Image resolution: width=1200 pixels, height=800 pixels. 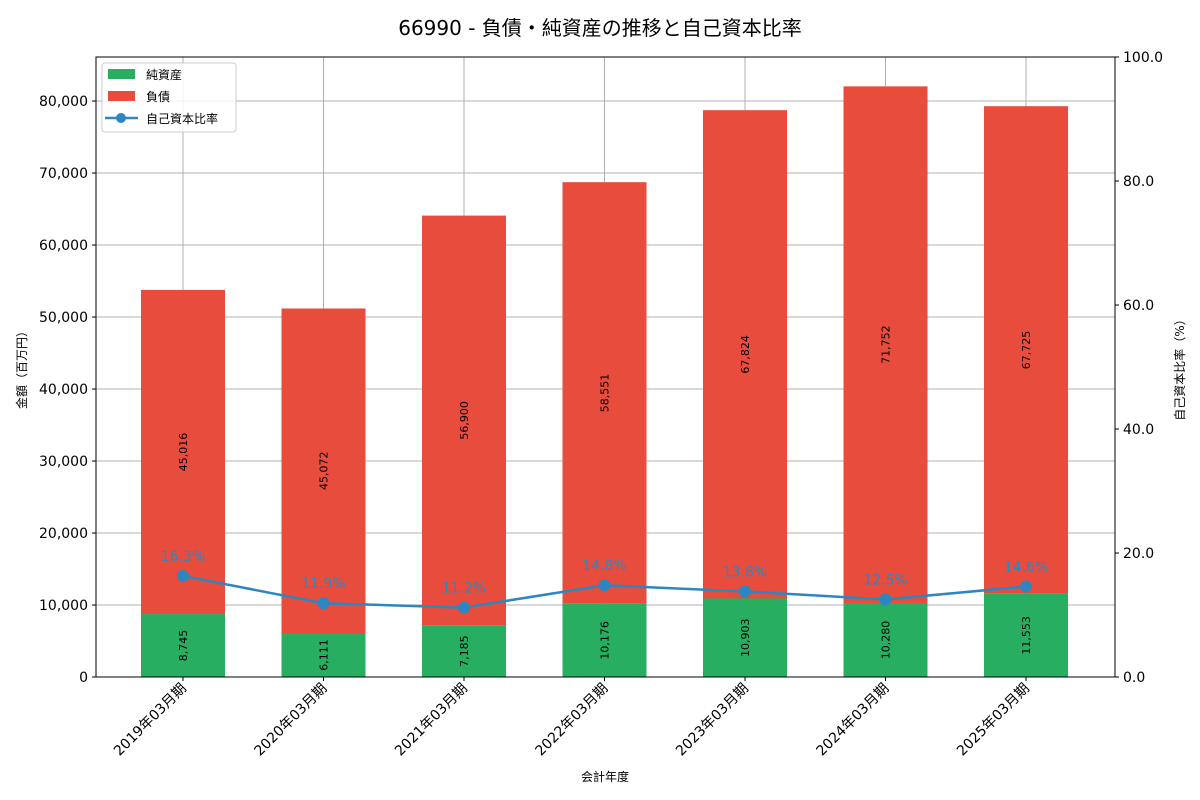 What do you see at coordinates (21, 367) in the screenshot?
I see `y-axis-label: 金額（百万円）` at bounding box center [21, 367].